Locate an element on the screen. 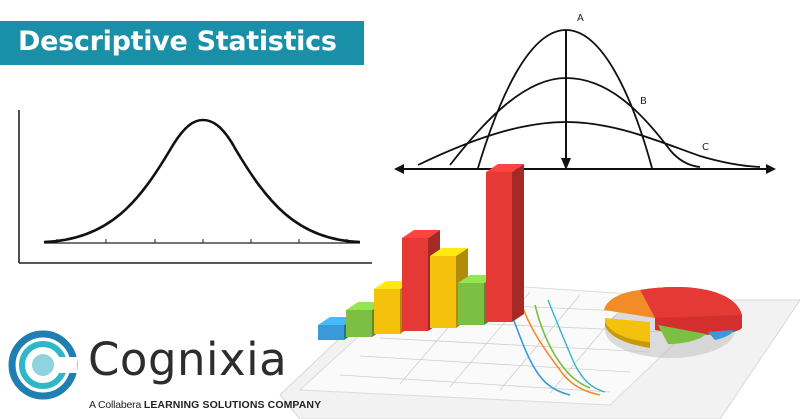 The height and width of the screenshot is (419, 800). pie-slice-orange is located at coordinates (629, 304).